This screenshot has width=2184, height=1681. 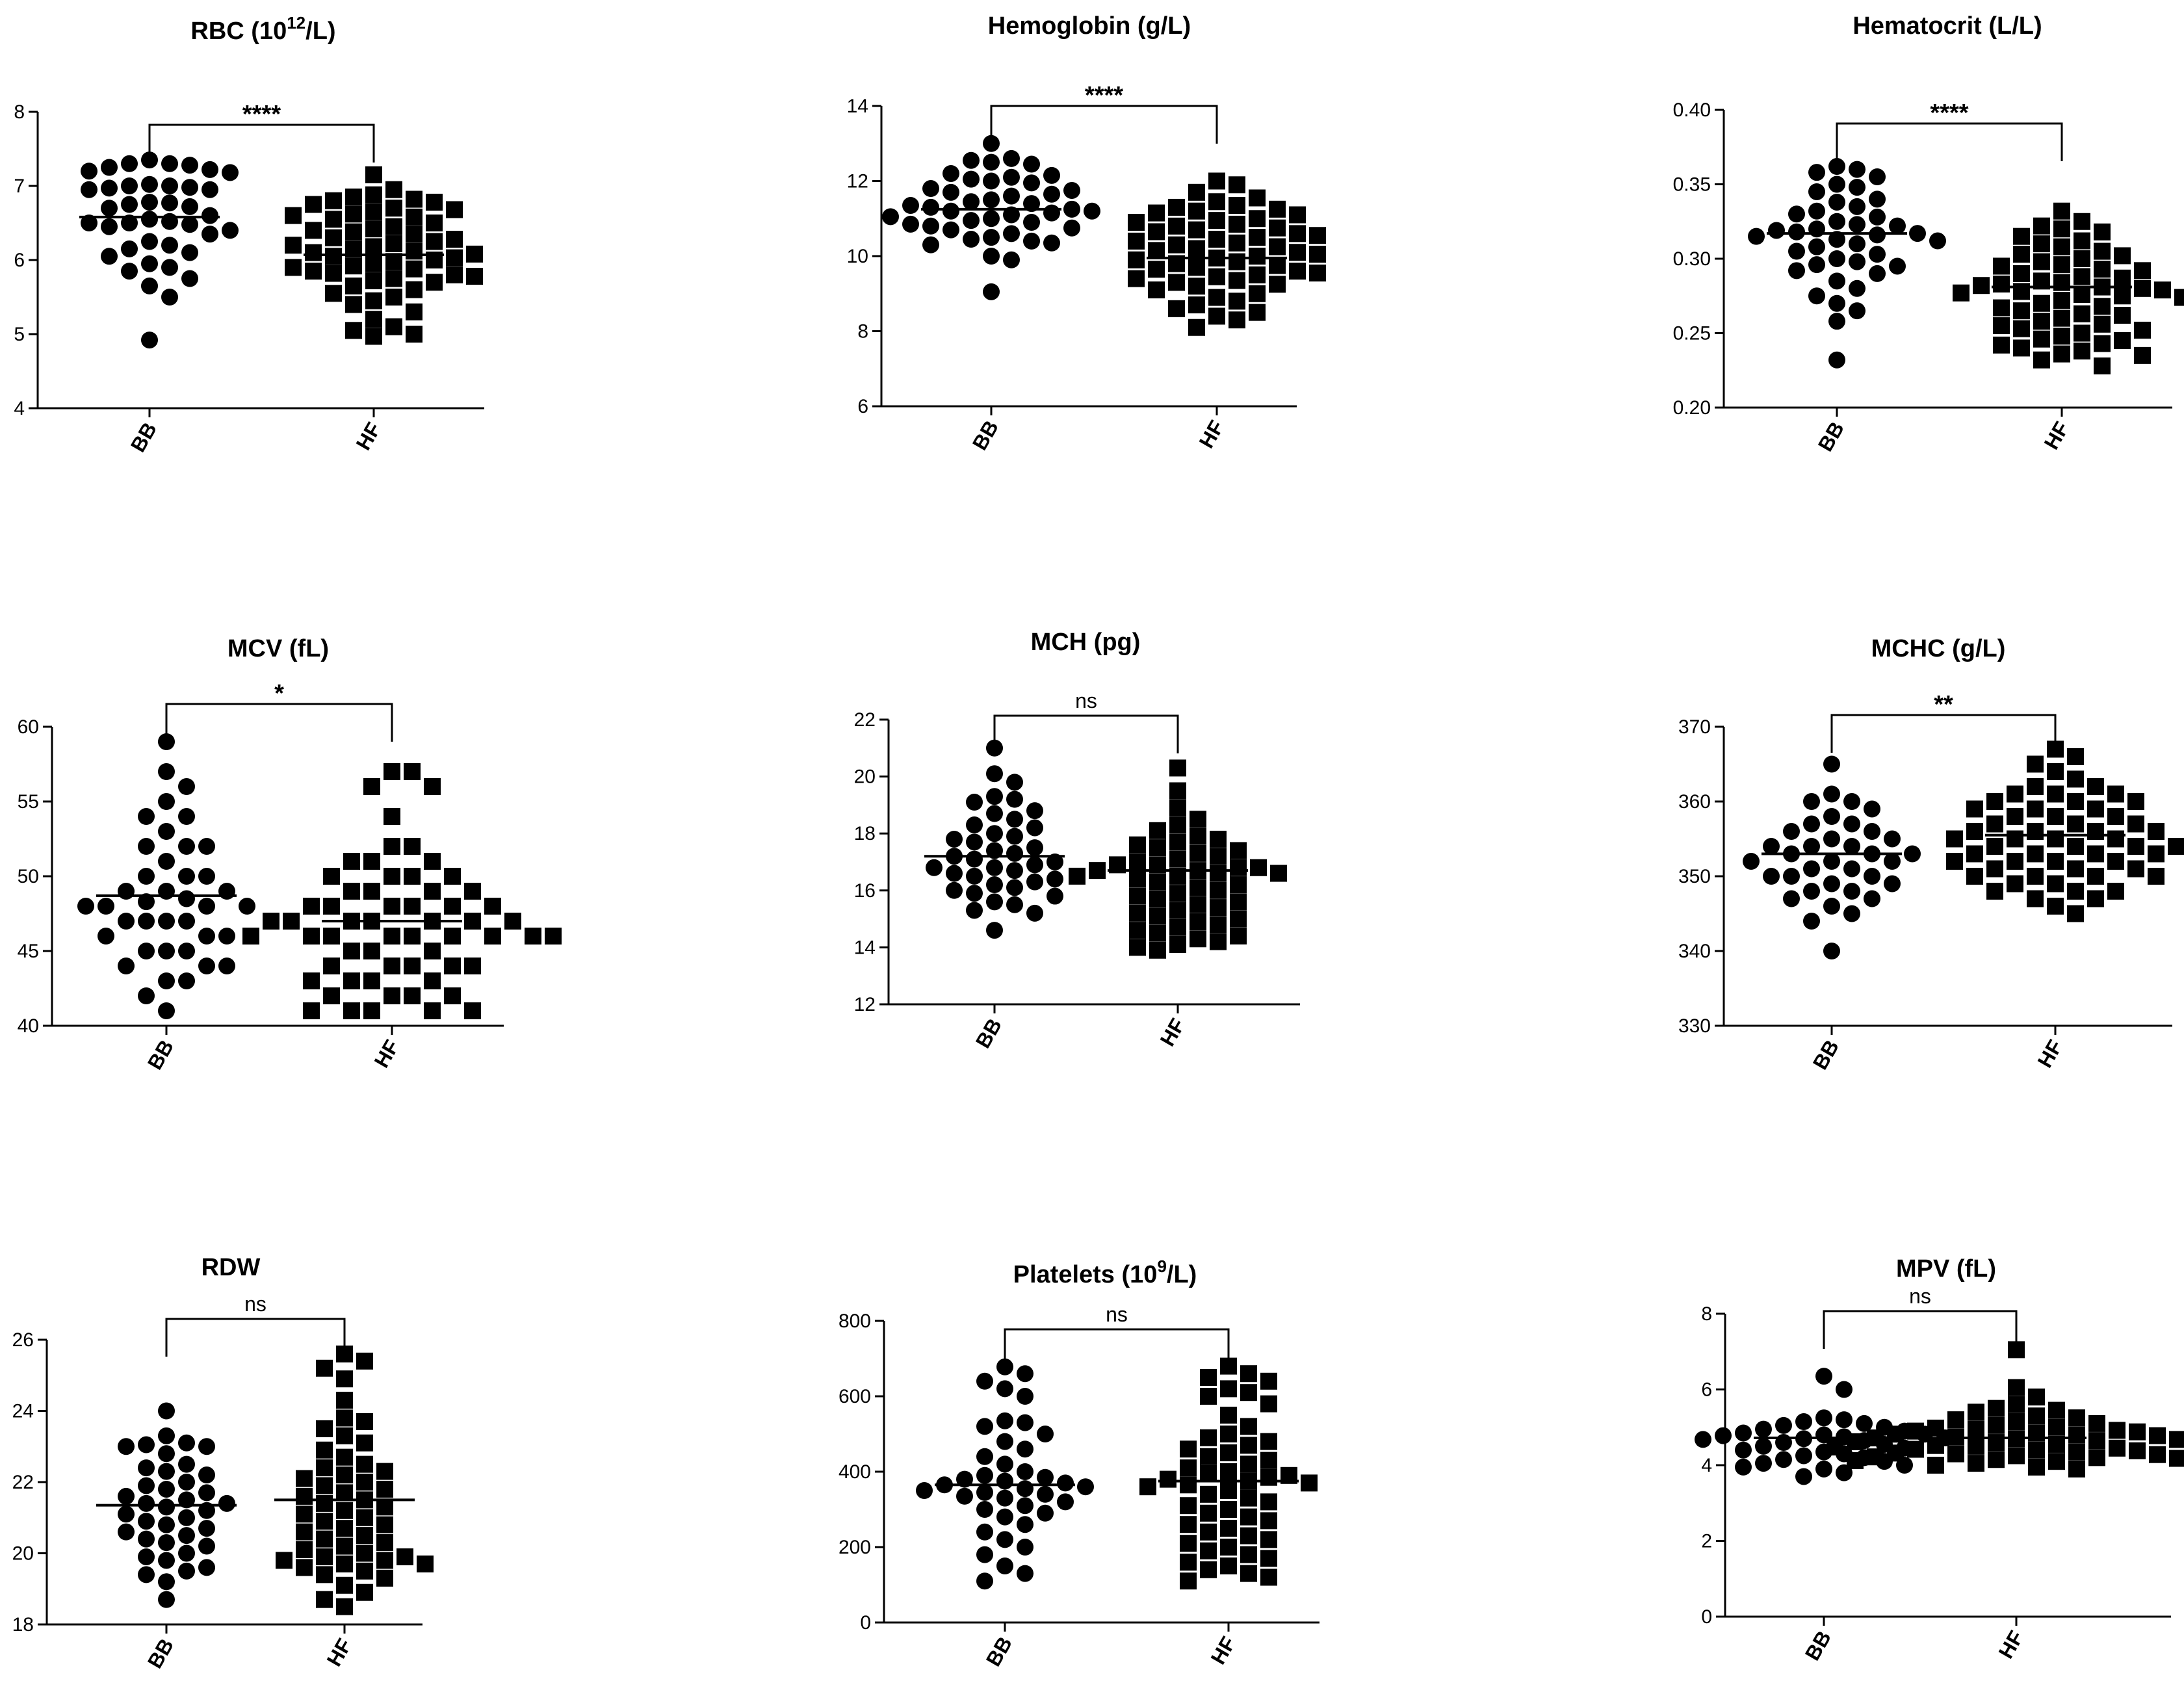 I want to click on y-tick-label: 200, so click(x=855, y=1547).